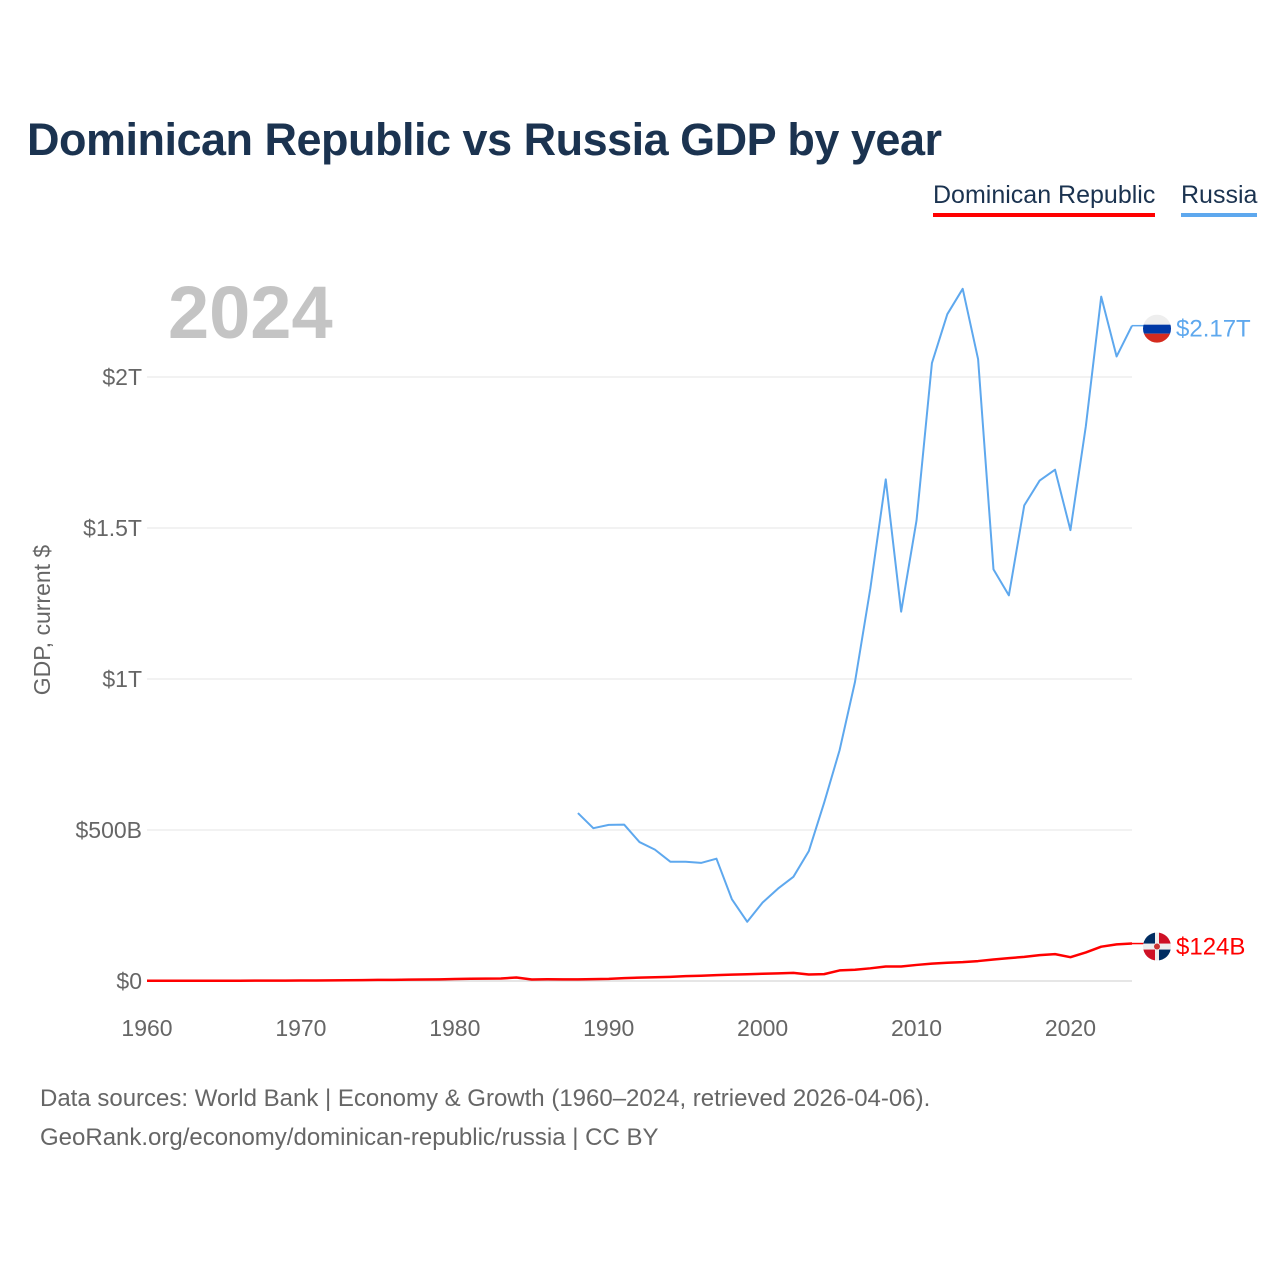 This screenshot has width=1280, height=1280. What do you see at coordinates (250, 312) in the screenshot?
I see `year-label: 2024` at bounding box center [250, 312].